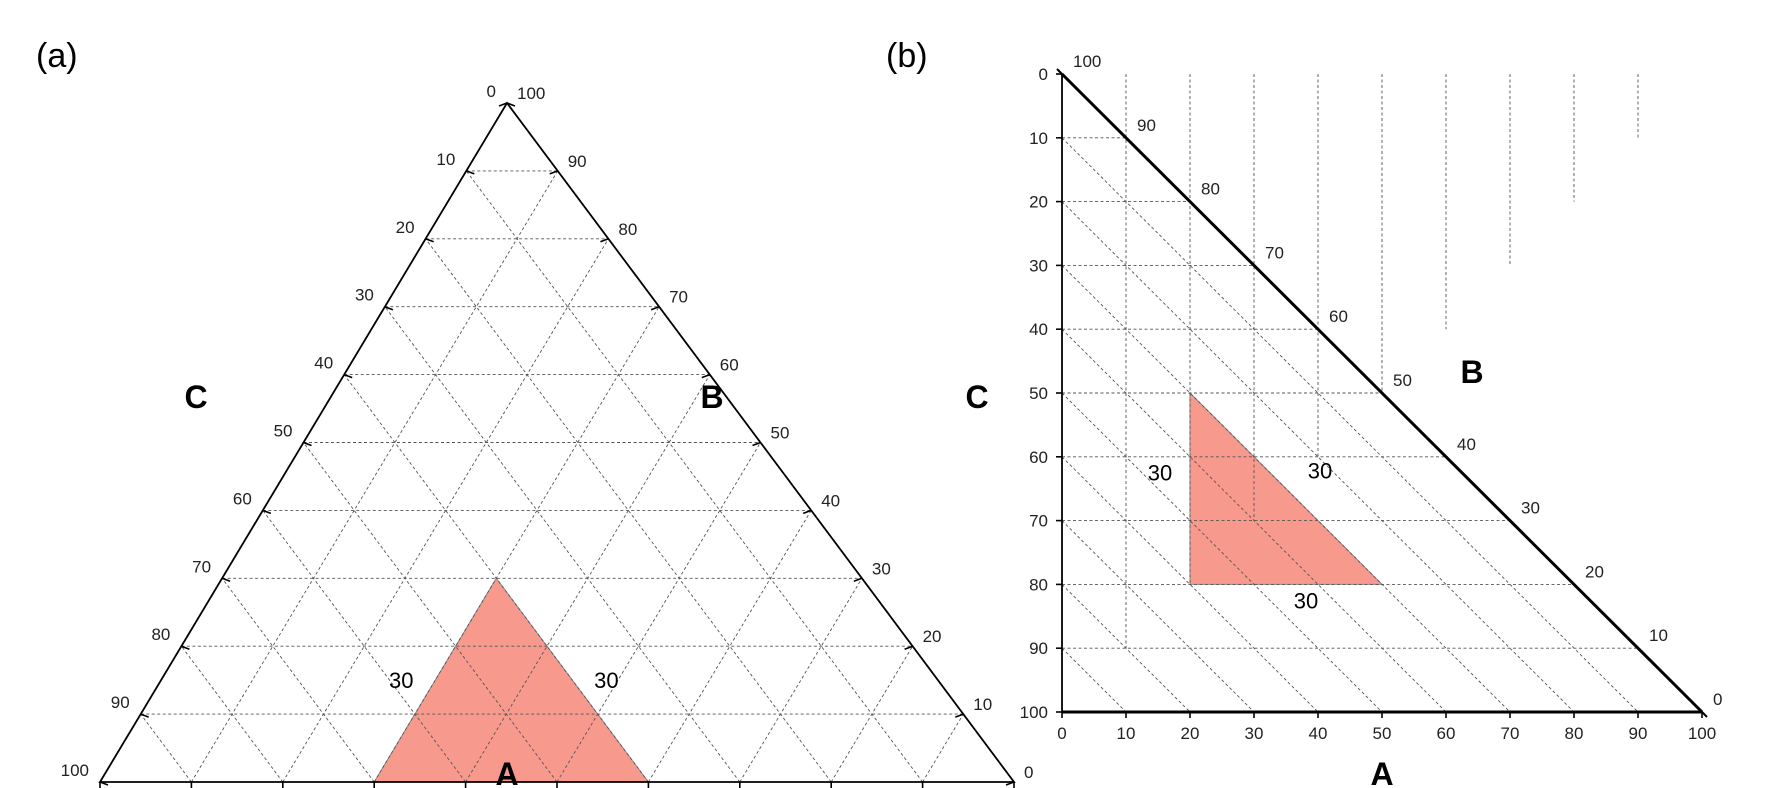  Describe the element at coordinates (1043, 74) in the screenshot. I see `tick-label-b-C-0: 0` at that location.